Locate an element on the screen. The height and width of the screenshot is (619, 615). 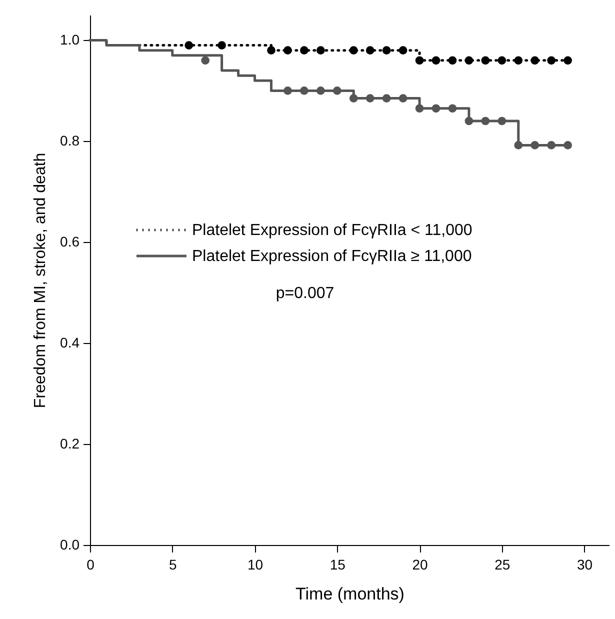
x-tick-label: 15 is located at coordinates (338, 564).